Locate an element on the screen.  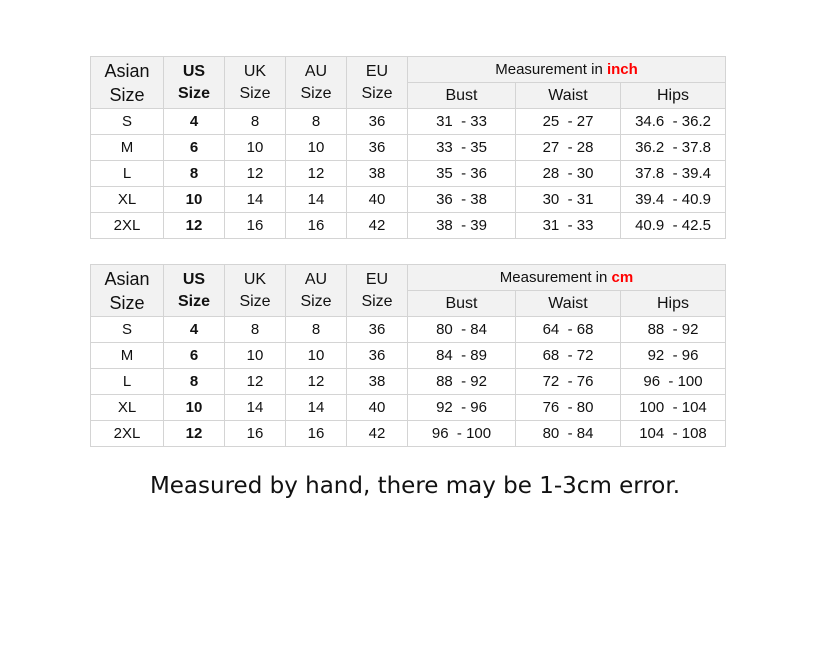
cell-hips: 40.9 - 42.5 is located at coordinates (673, 225).